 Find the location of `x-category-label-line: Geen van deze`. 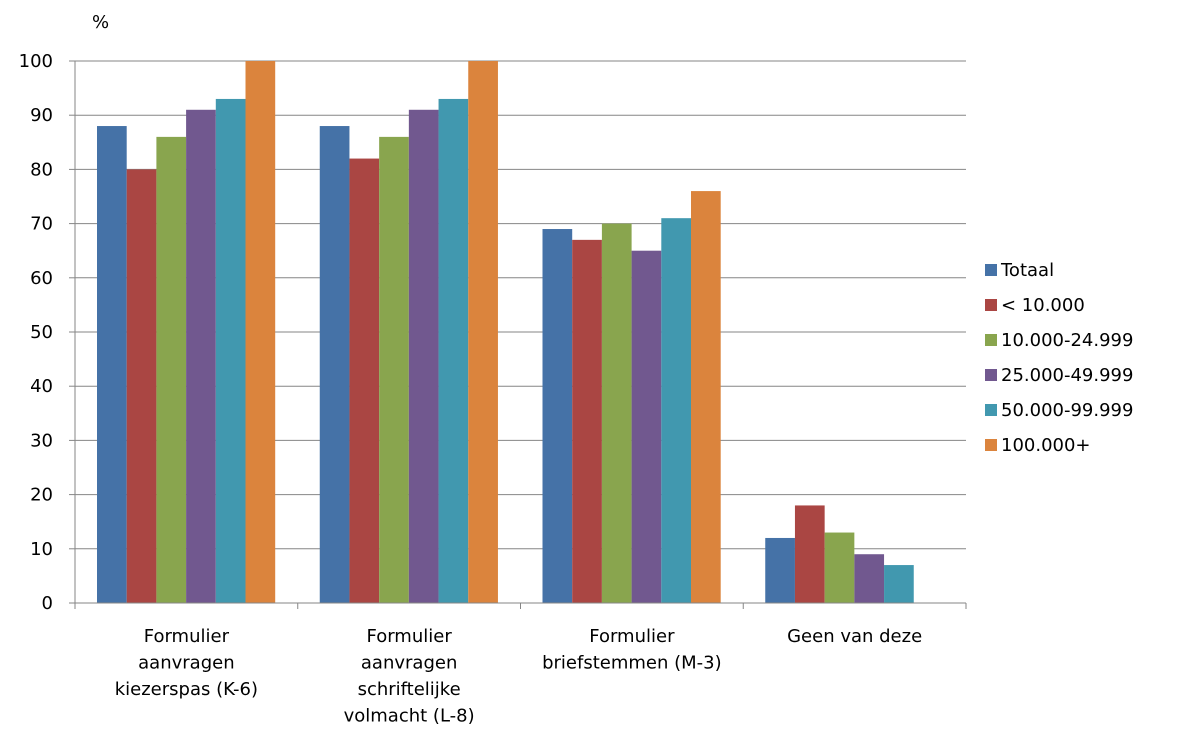

x-category-label-line: Geen van deze is located at coordinates (854, 636).